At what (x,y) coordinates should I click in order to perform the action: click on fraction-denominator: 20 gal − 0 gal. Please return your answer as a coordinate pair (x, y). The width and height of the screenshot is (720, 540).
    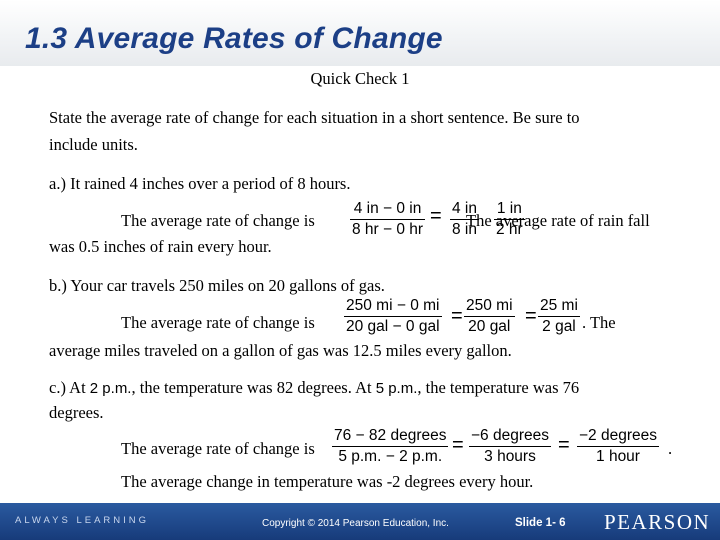
    Looking at the image, I should click on (393, 326).